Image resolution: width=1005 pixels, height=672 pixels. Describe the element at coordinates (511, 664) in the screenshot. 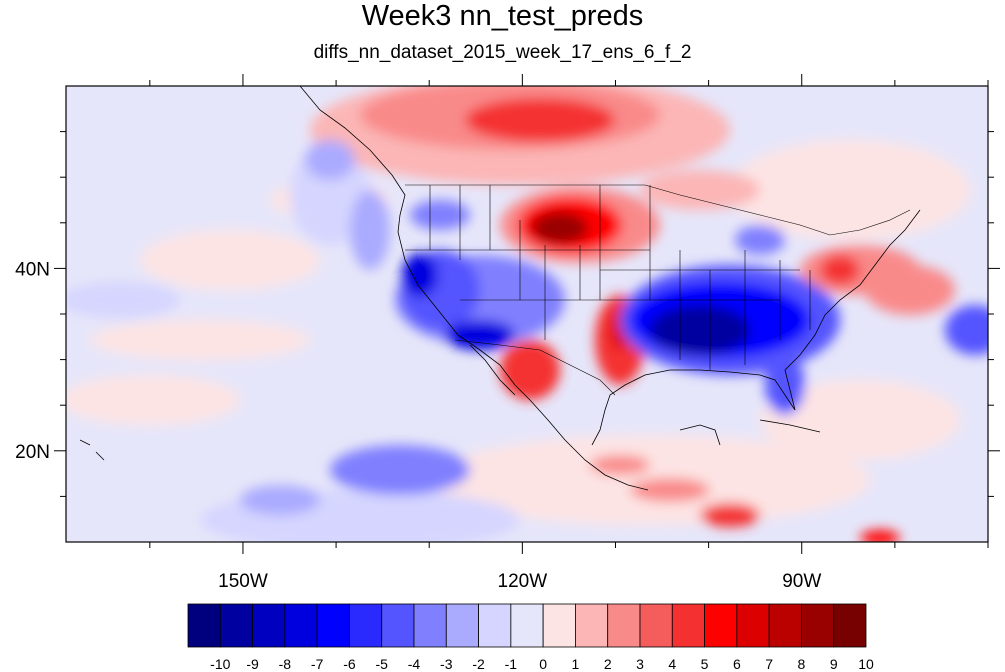

I see `colorbar-label: -1` at that location.